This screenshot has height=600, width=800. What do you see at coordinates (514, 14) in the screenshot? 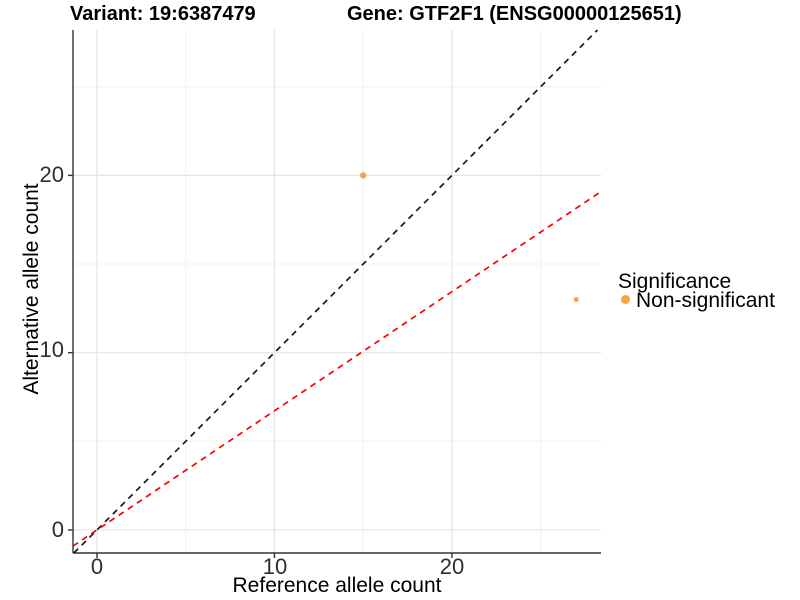
I see `plot-title-gene: Gene: GTF2F1 (ENSG00000125651)` at bounding box center [514, 14].